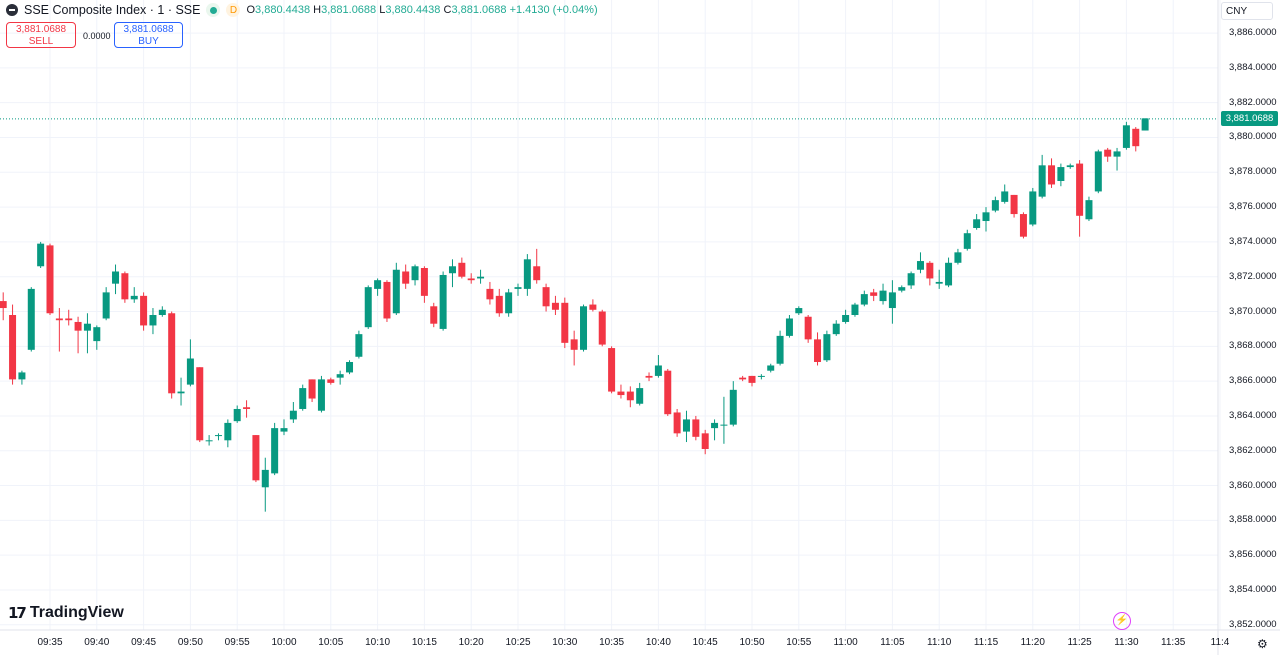 Image resolution: width=1280 pixels, height=655 pixels. Describe the element at coordinates (1253, 102) in the screenshot. I see `y-tick-label: 3,882.0000` at that location.